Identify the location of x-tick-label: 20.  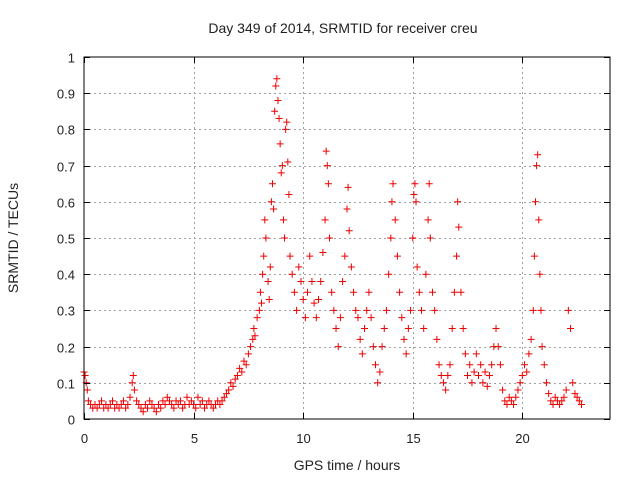
(522, 438).